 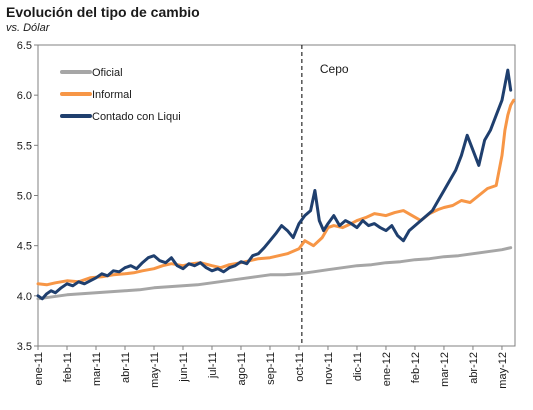 What do you see at coordinates (68, 367) in the screenshot?
I see `x-tick-label: feb-11` at bounding box center [68, 367].